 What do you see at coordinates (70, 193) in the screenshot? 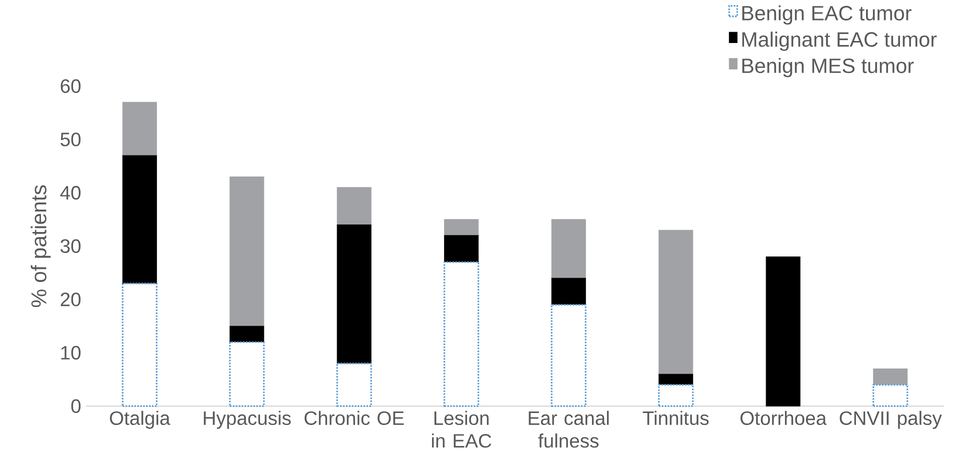
I see `y-tick-label: 40` at bounding box center [70, 193].